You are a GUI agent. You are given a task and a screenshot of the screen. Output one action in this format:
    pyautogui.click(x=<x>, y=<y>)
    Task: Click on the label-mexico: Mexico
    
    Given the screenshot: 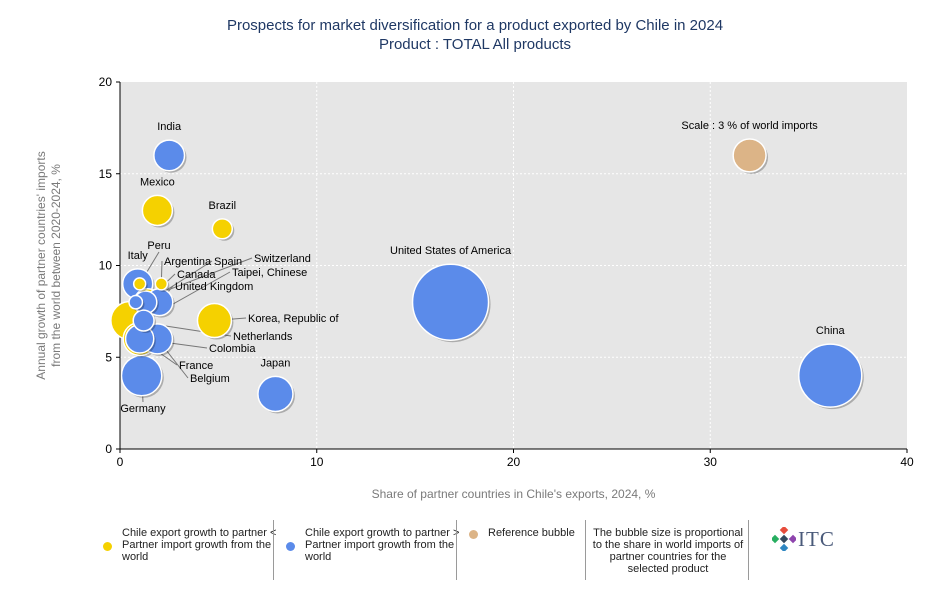 What is the action you would take?
    pyautogui.click(x=157, y=182)
    